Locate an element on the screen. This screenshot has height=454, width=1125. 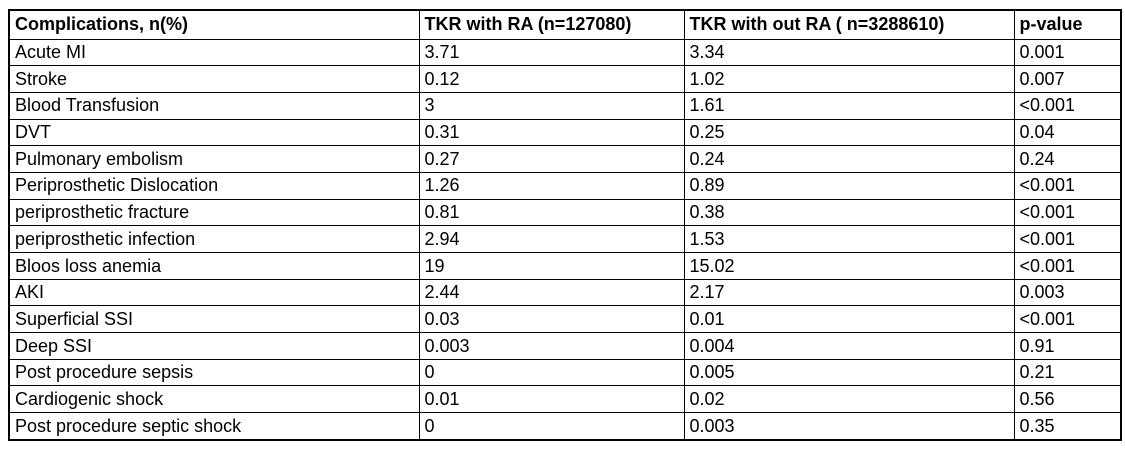
tkr-with-ra-value-cell: 0.01 is located at coordinates (551, 399).